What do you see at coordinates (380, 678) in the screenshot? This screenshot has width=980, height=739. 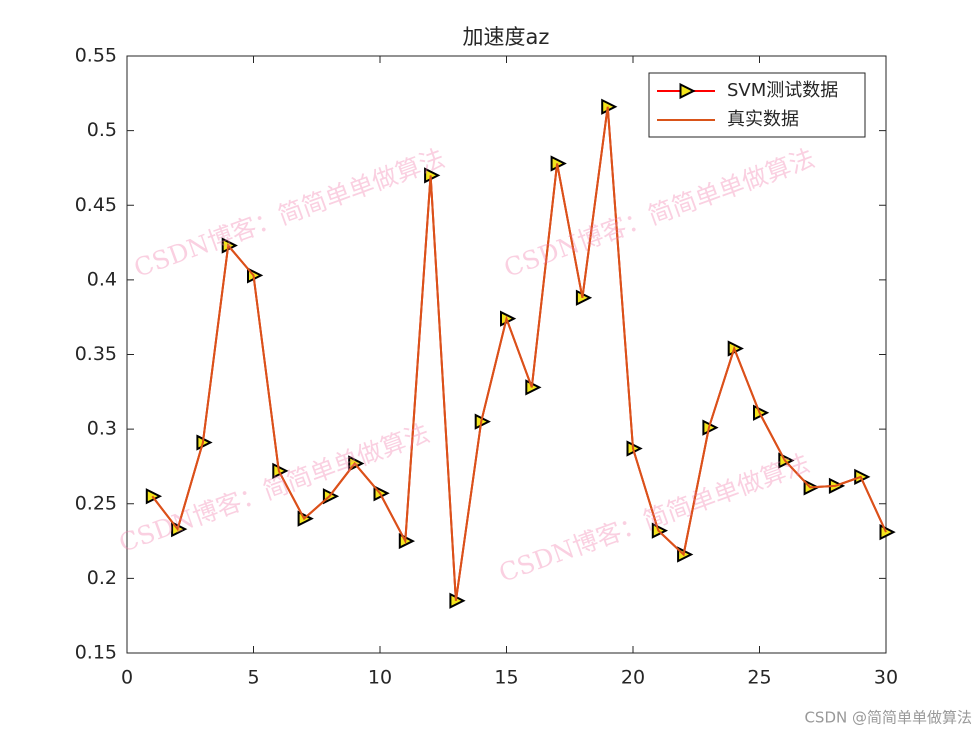 I see `x-tick-label: 10` at bounding box center [380, 678].